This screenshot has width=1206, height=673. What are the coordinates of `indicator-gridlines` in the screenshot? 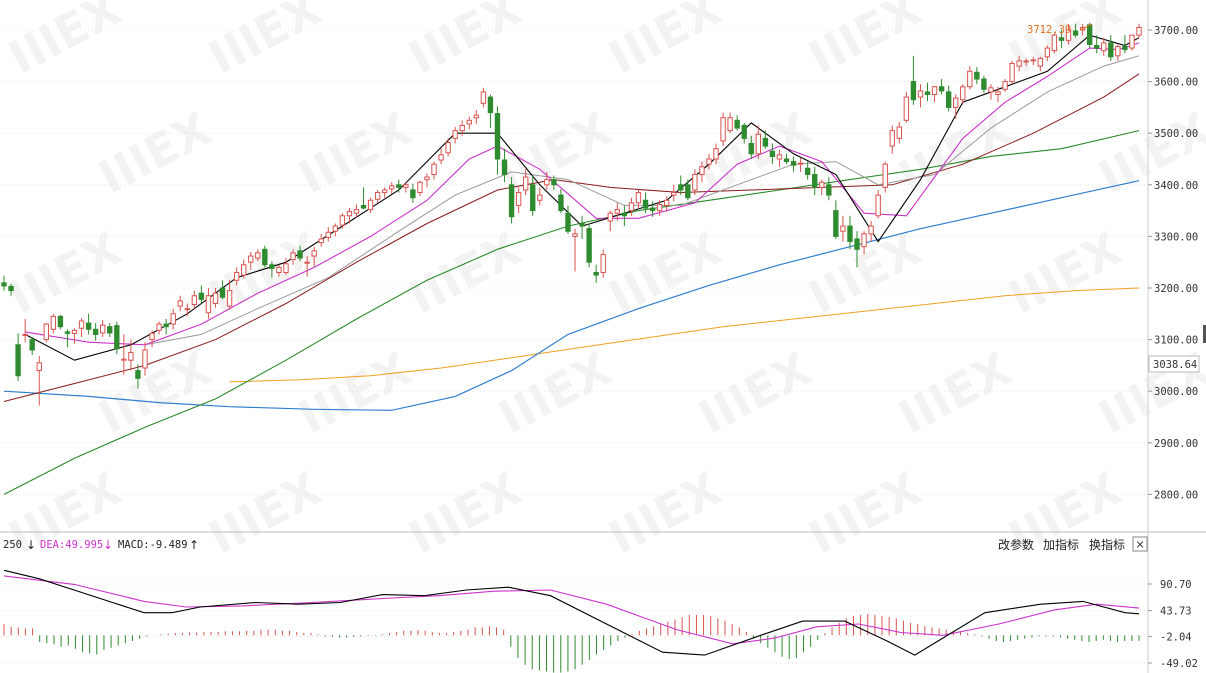 It's located at (574, 623).